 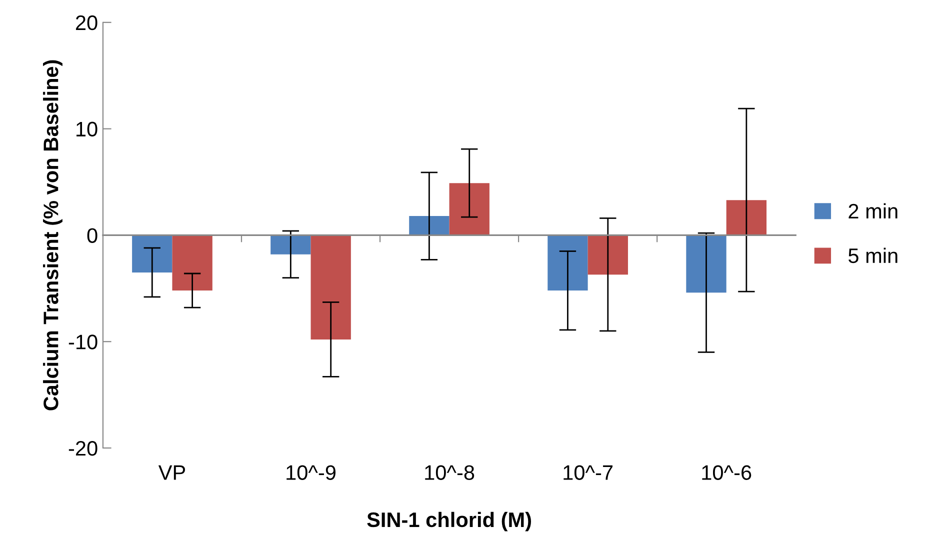 What do you see at coordinates (83, 448) in the screenshot?
I see `y-tick-label: -20` at bounding box center [83, 448].